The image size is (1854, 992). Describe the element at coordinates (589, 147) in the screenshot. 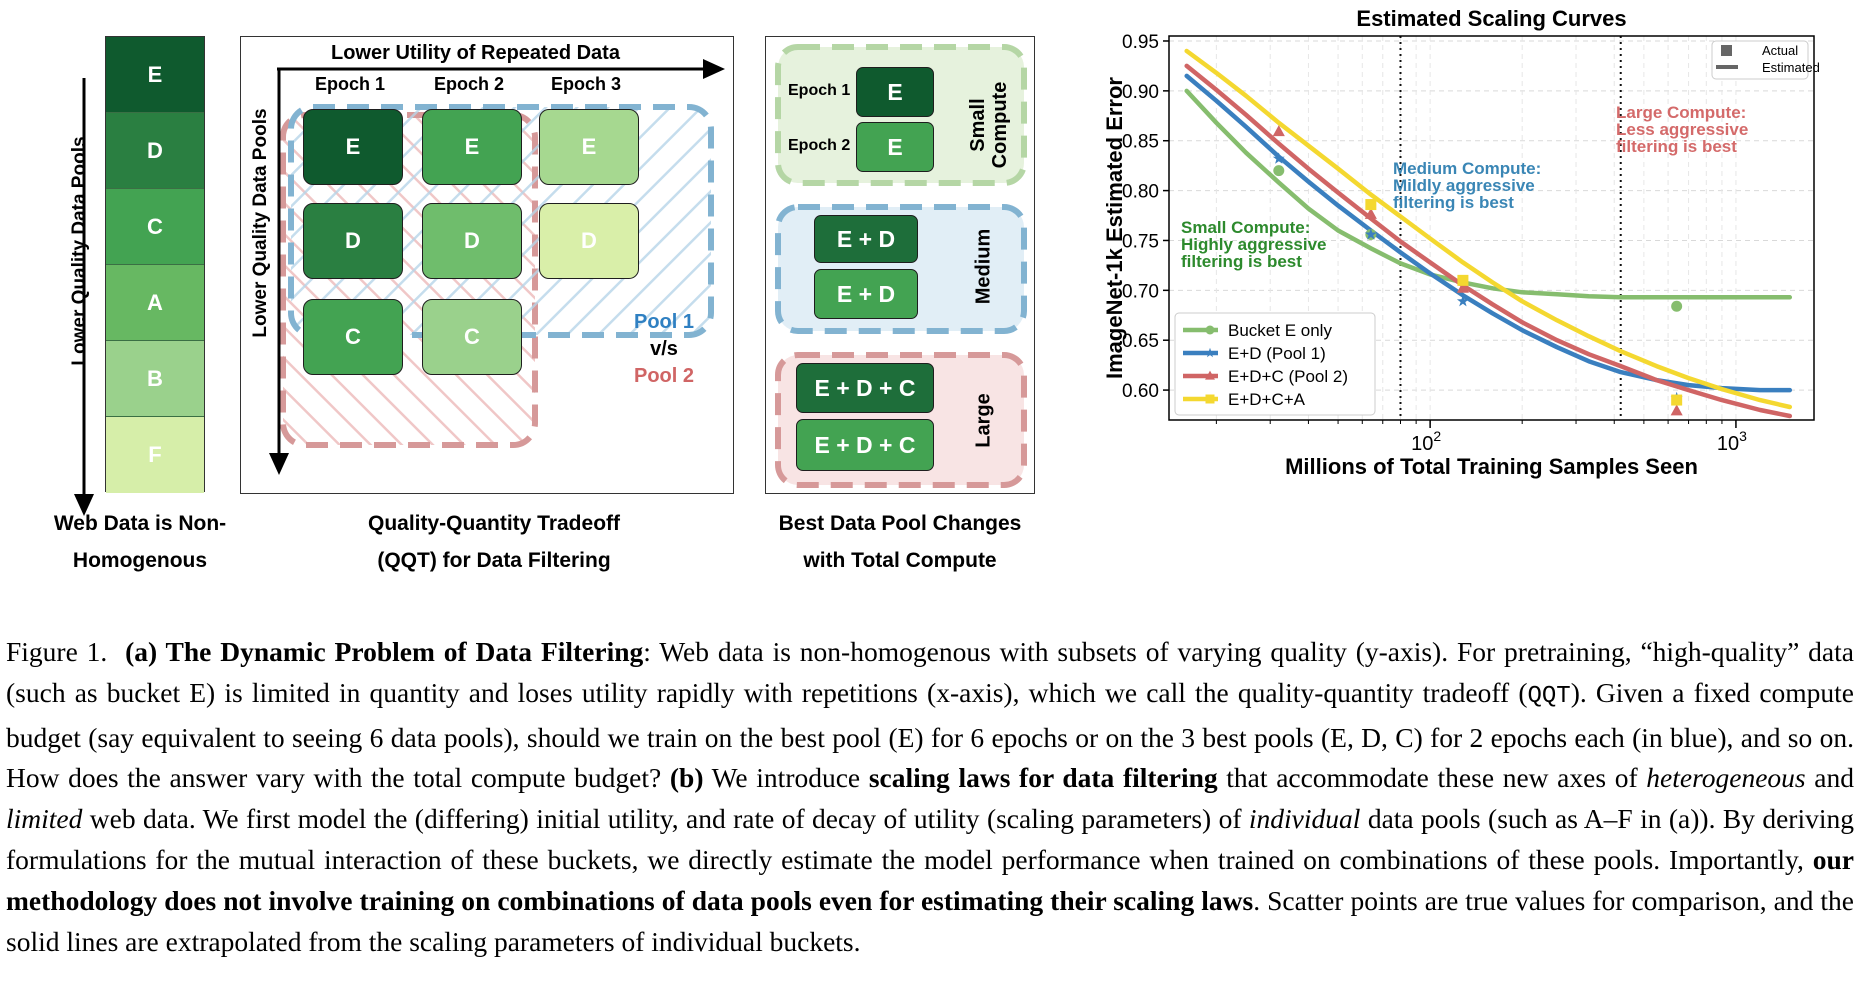

I see `qqt-tile-e-epoch3: E` at that location.